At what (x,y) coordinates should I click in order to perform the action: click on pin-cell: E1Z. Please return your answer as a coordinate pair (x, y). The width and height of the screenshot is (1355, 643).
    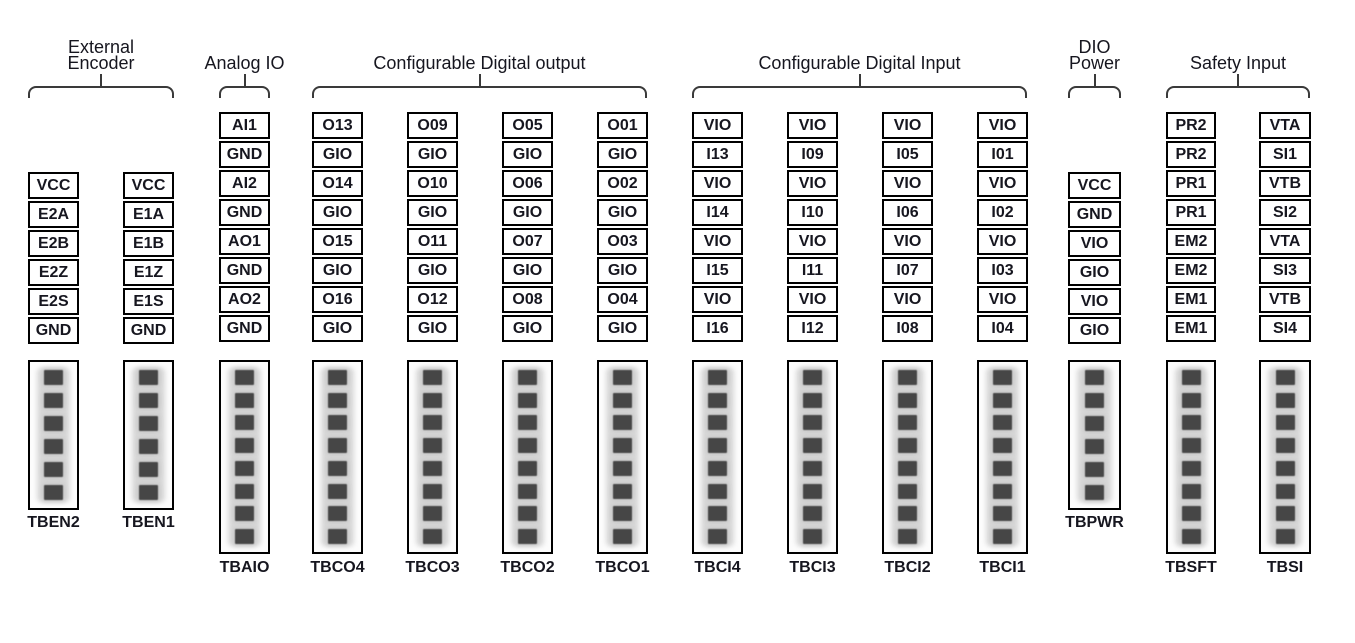
    Looking at the image, I should click on (148, 272).